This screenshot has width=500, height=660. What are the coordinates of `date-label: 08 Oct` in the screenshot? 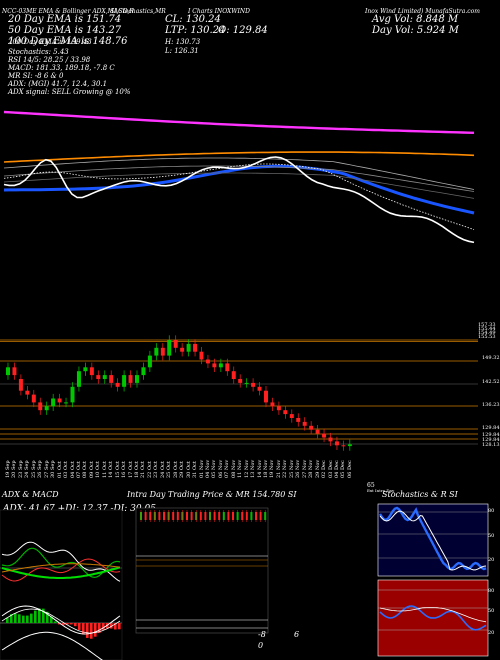 It's located at (85, 469).